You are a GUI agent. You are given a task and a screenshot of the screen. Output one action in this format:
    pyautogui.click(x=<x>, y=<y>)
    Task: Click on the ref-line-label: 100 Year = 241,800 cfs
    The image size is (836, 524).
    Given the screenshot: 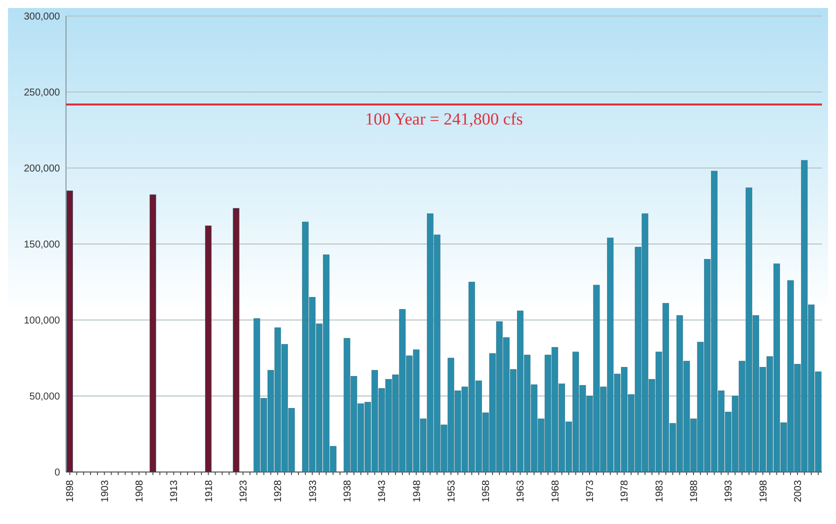 What is the action you would take?
    pyautogui.click(x=444, y=118)
    